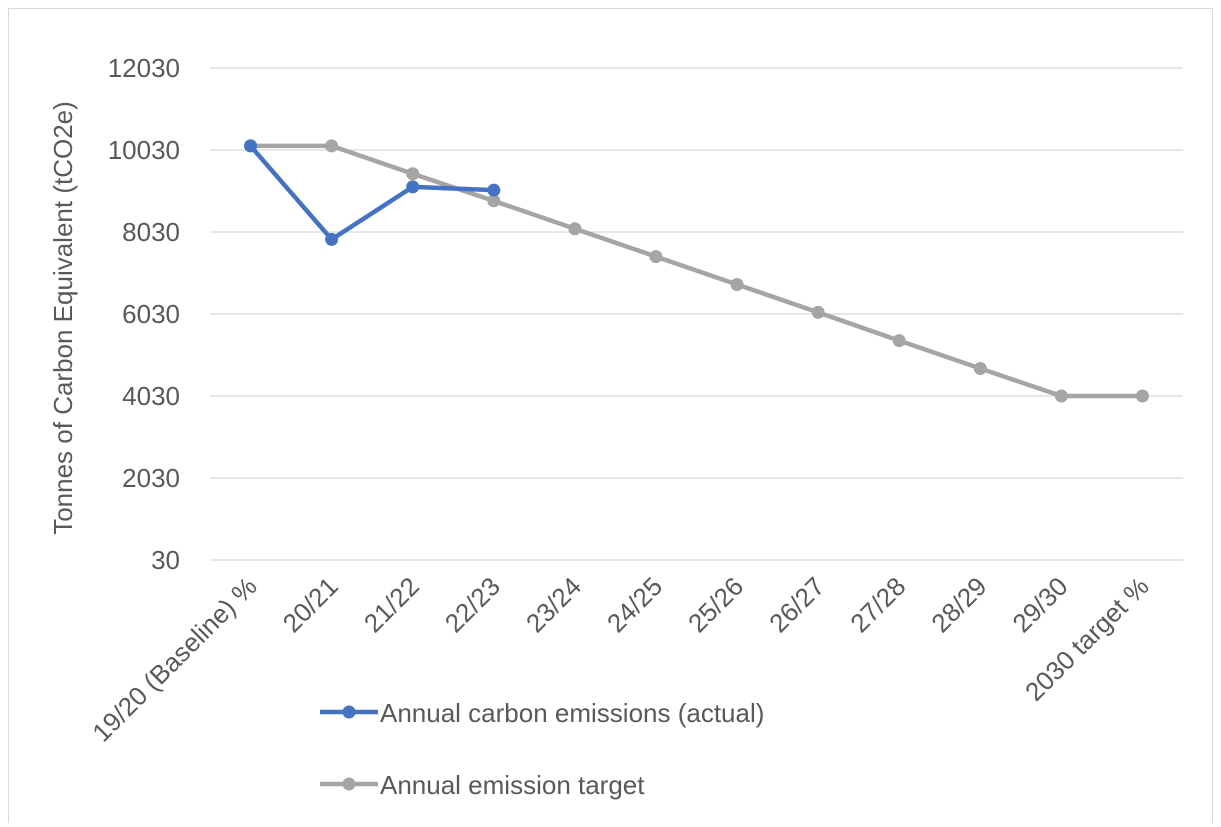  I want to click on x-tick-label: 19/20 (Baseline) %, so click(174, 659).